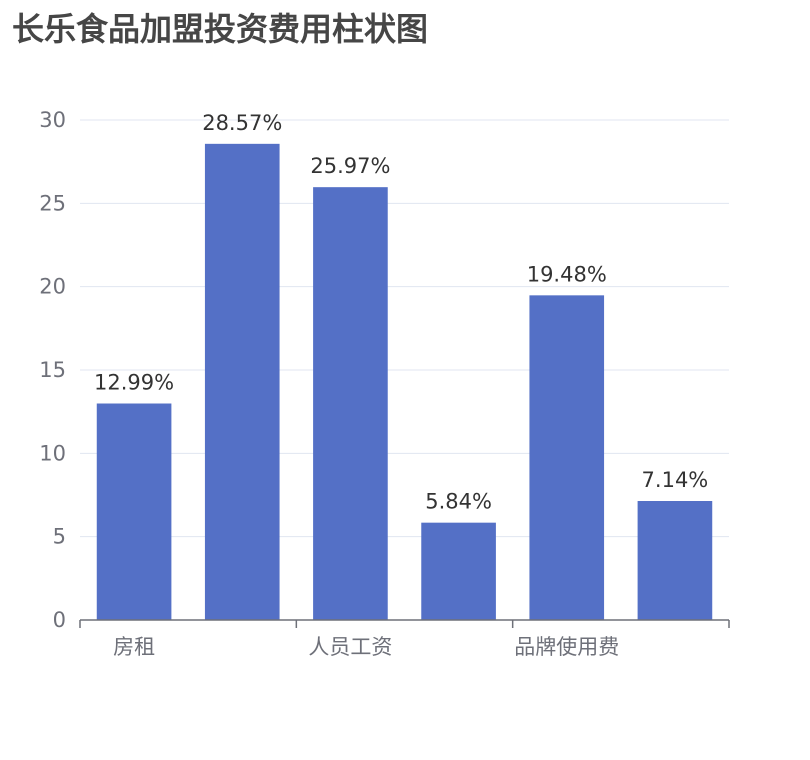 Image resolution: width=810 pixels, height=760 pixels. What do you see at coordinates (52, 453) in the screenshot?
I see `y-tick-label: 10` at bounding box center [52, 453].